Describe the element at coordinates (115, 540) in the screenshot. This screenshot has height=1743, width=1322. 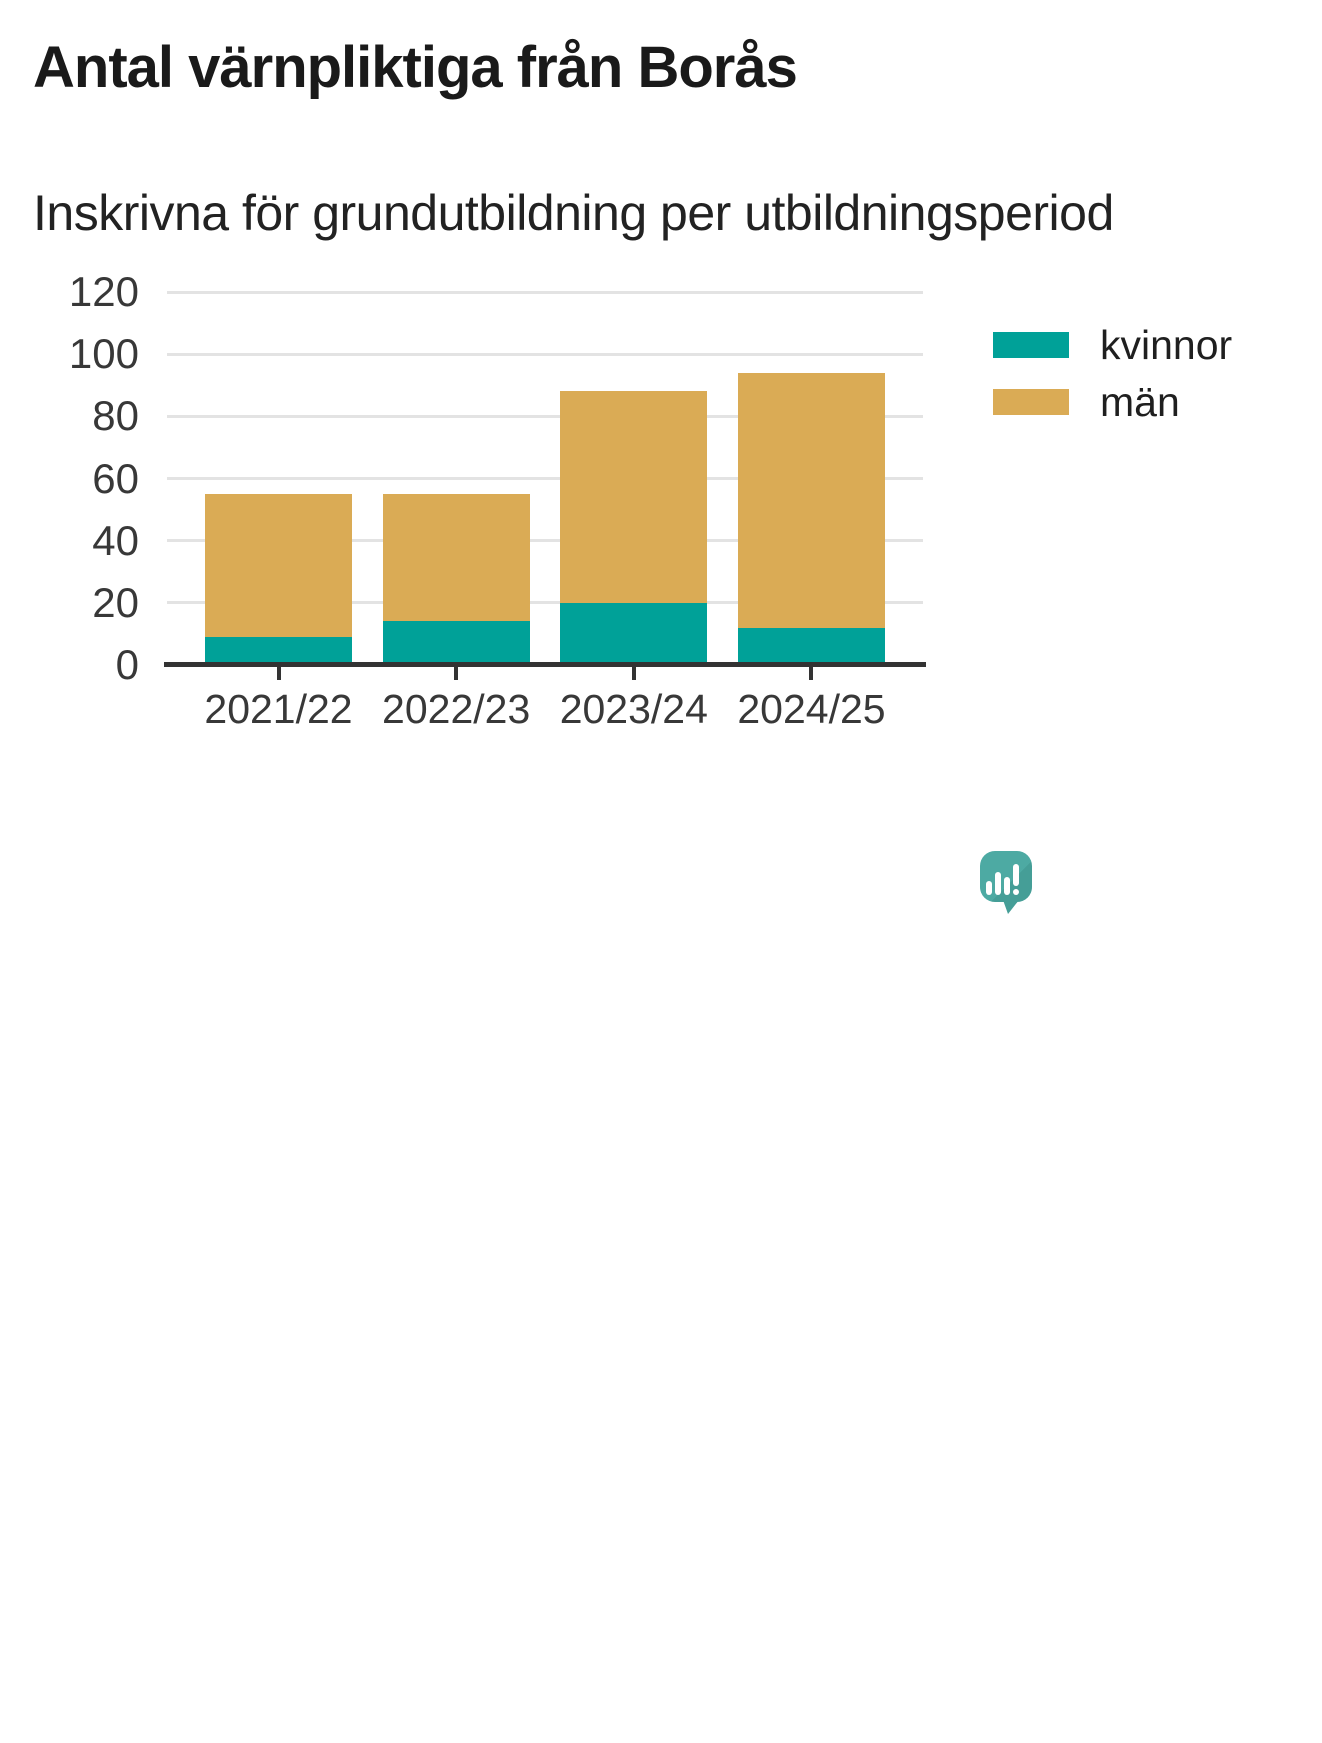
I see `y-axis-tick-label: 40` at that location.